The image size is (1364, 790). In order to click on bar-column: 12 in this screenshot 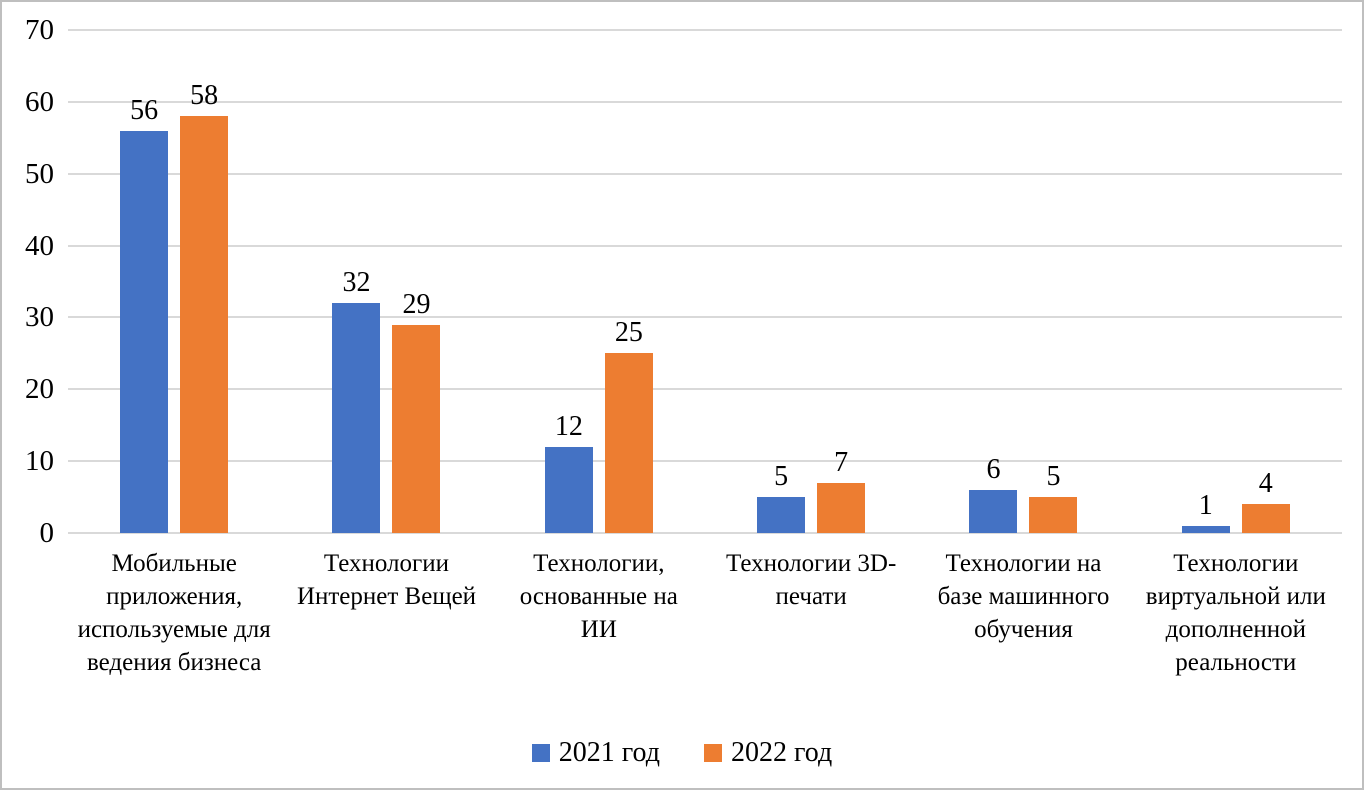, I will do `click(568, 472)`.